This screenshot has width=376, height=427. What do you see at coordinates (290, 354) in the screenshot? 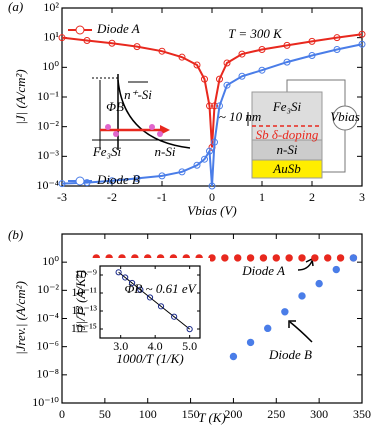
I see `series-label: Diode B` at bounding box center [290, 354].